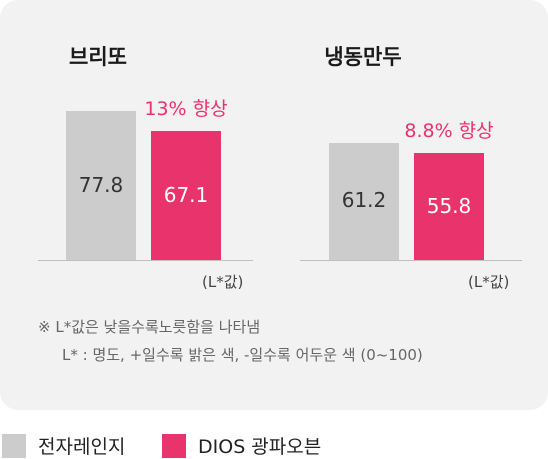 The image size is (548, 459). I want to click on unit-label-dumpling: (L*값), so click(489, 282).